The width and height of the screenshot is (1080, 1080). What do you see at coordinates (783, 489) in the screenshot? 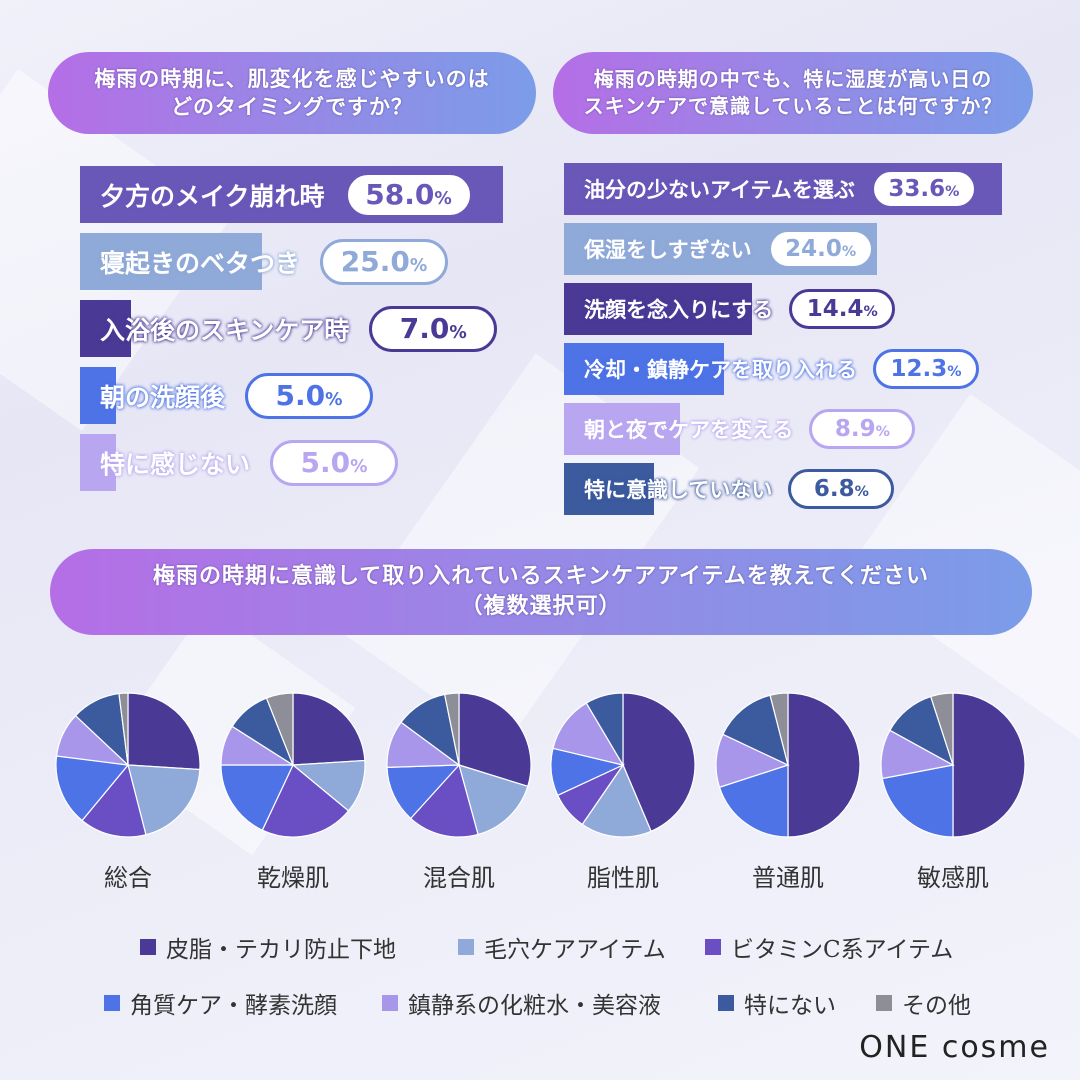
I see `bar-row: 特に意識していない 6.8%` at bounding box center [783, 489].